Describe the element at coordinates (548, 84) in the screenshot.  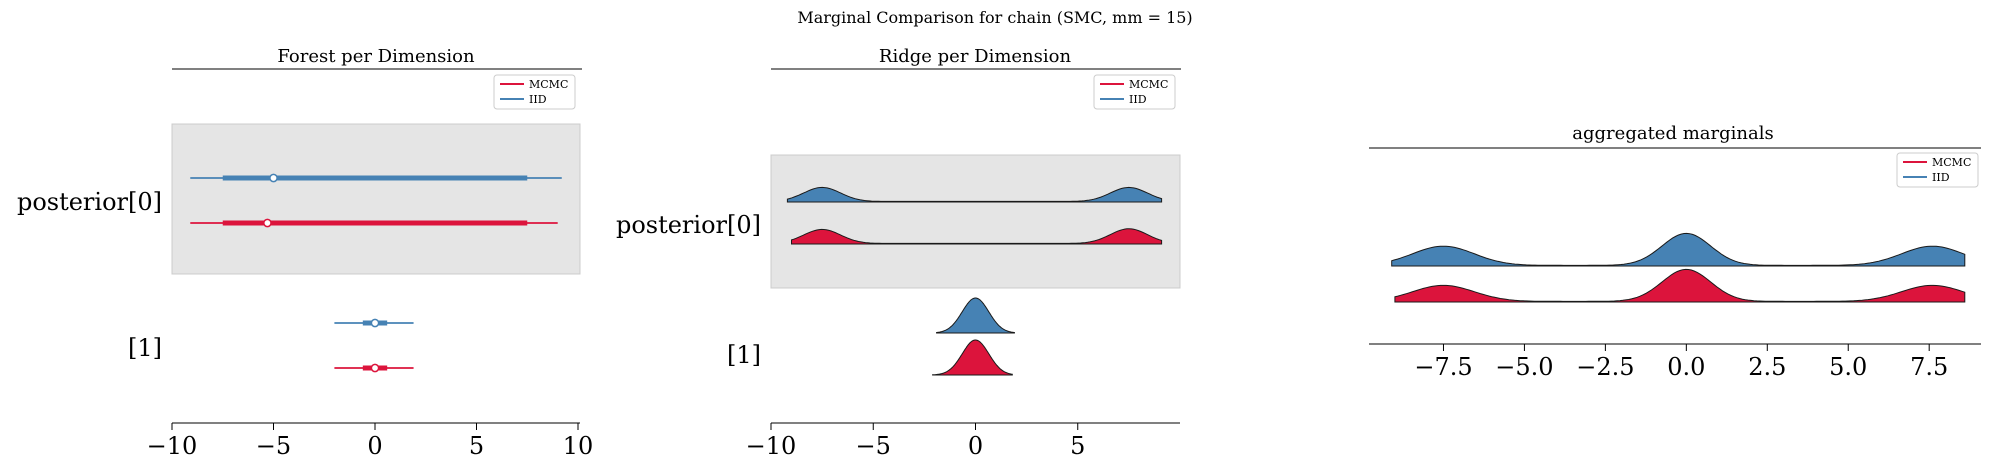
I see `forest-legend-label-mcmc: MCMC` at that location.